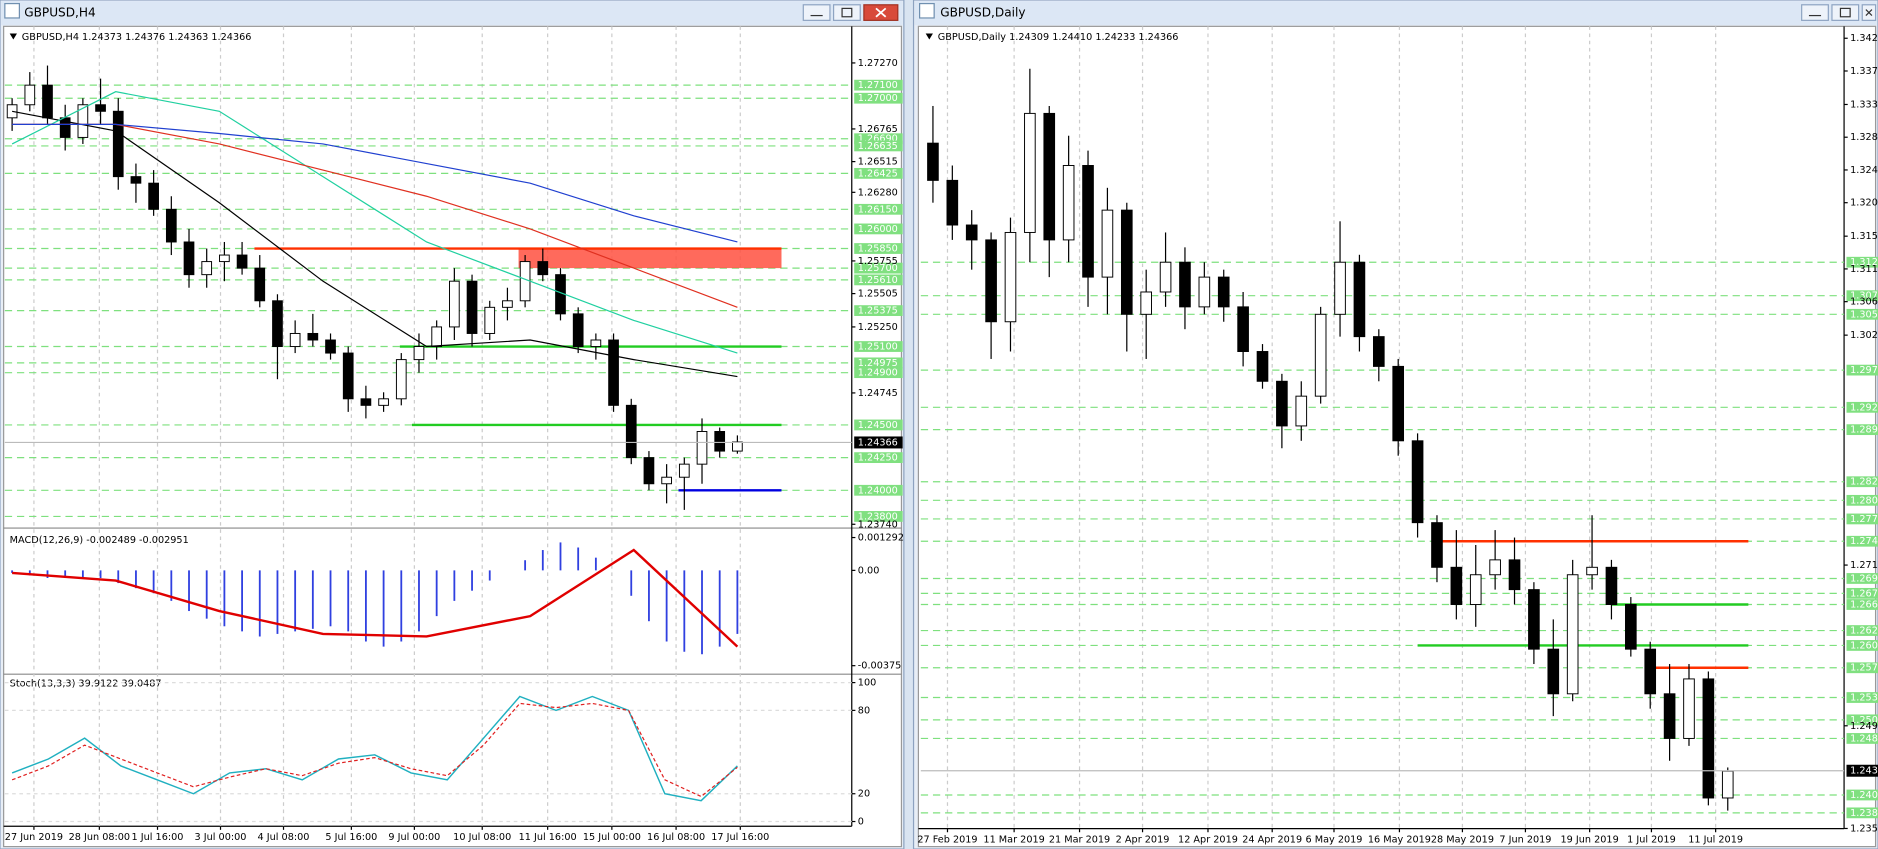 This screenshot has width=1878, height=849. I want to click on y-tick-label: 1.27270, so click(878, 63).